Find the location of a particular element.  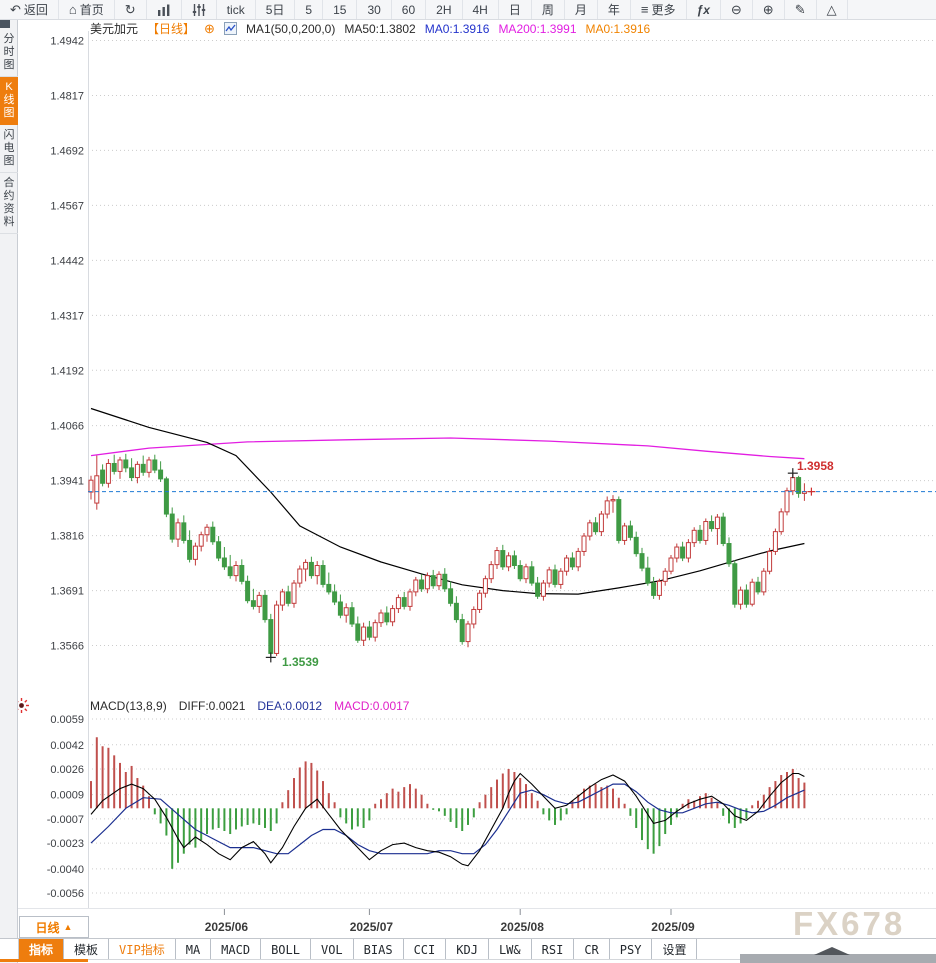

tab-cci: CCI is located at coordinates (425, 949).